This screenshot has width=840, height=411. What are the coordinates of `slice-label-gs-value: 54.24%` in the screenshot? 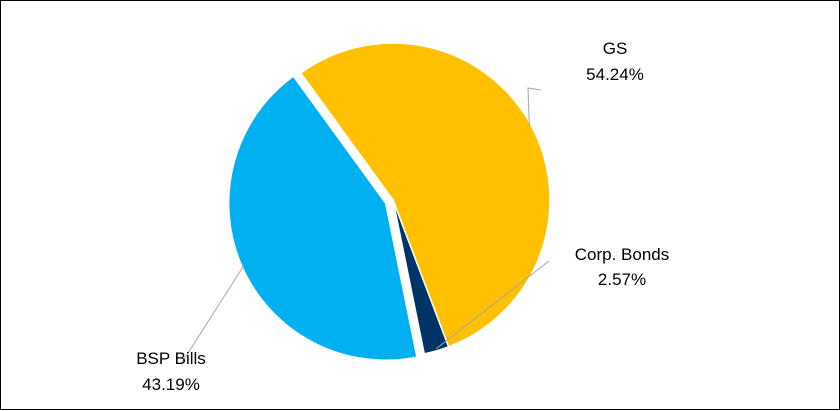 It's located at (615, 74).